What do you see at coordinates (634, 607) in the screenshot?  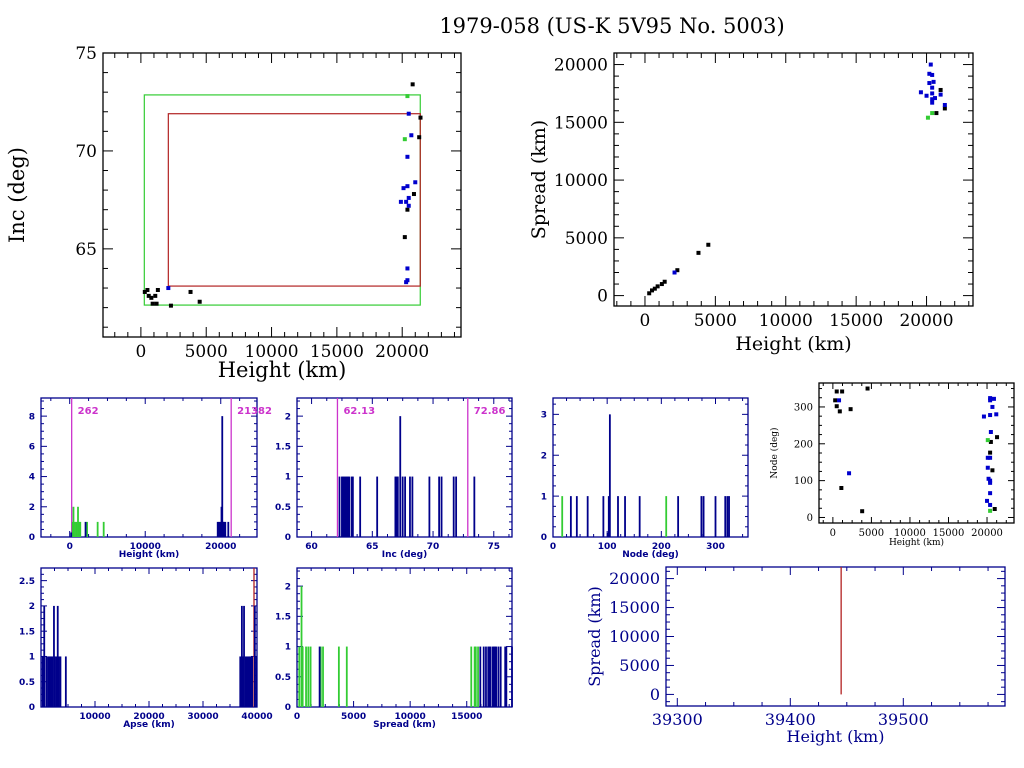 I see `y-tick-label: 15000` at bounding box center [634, 607].